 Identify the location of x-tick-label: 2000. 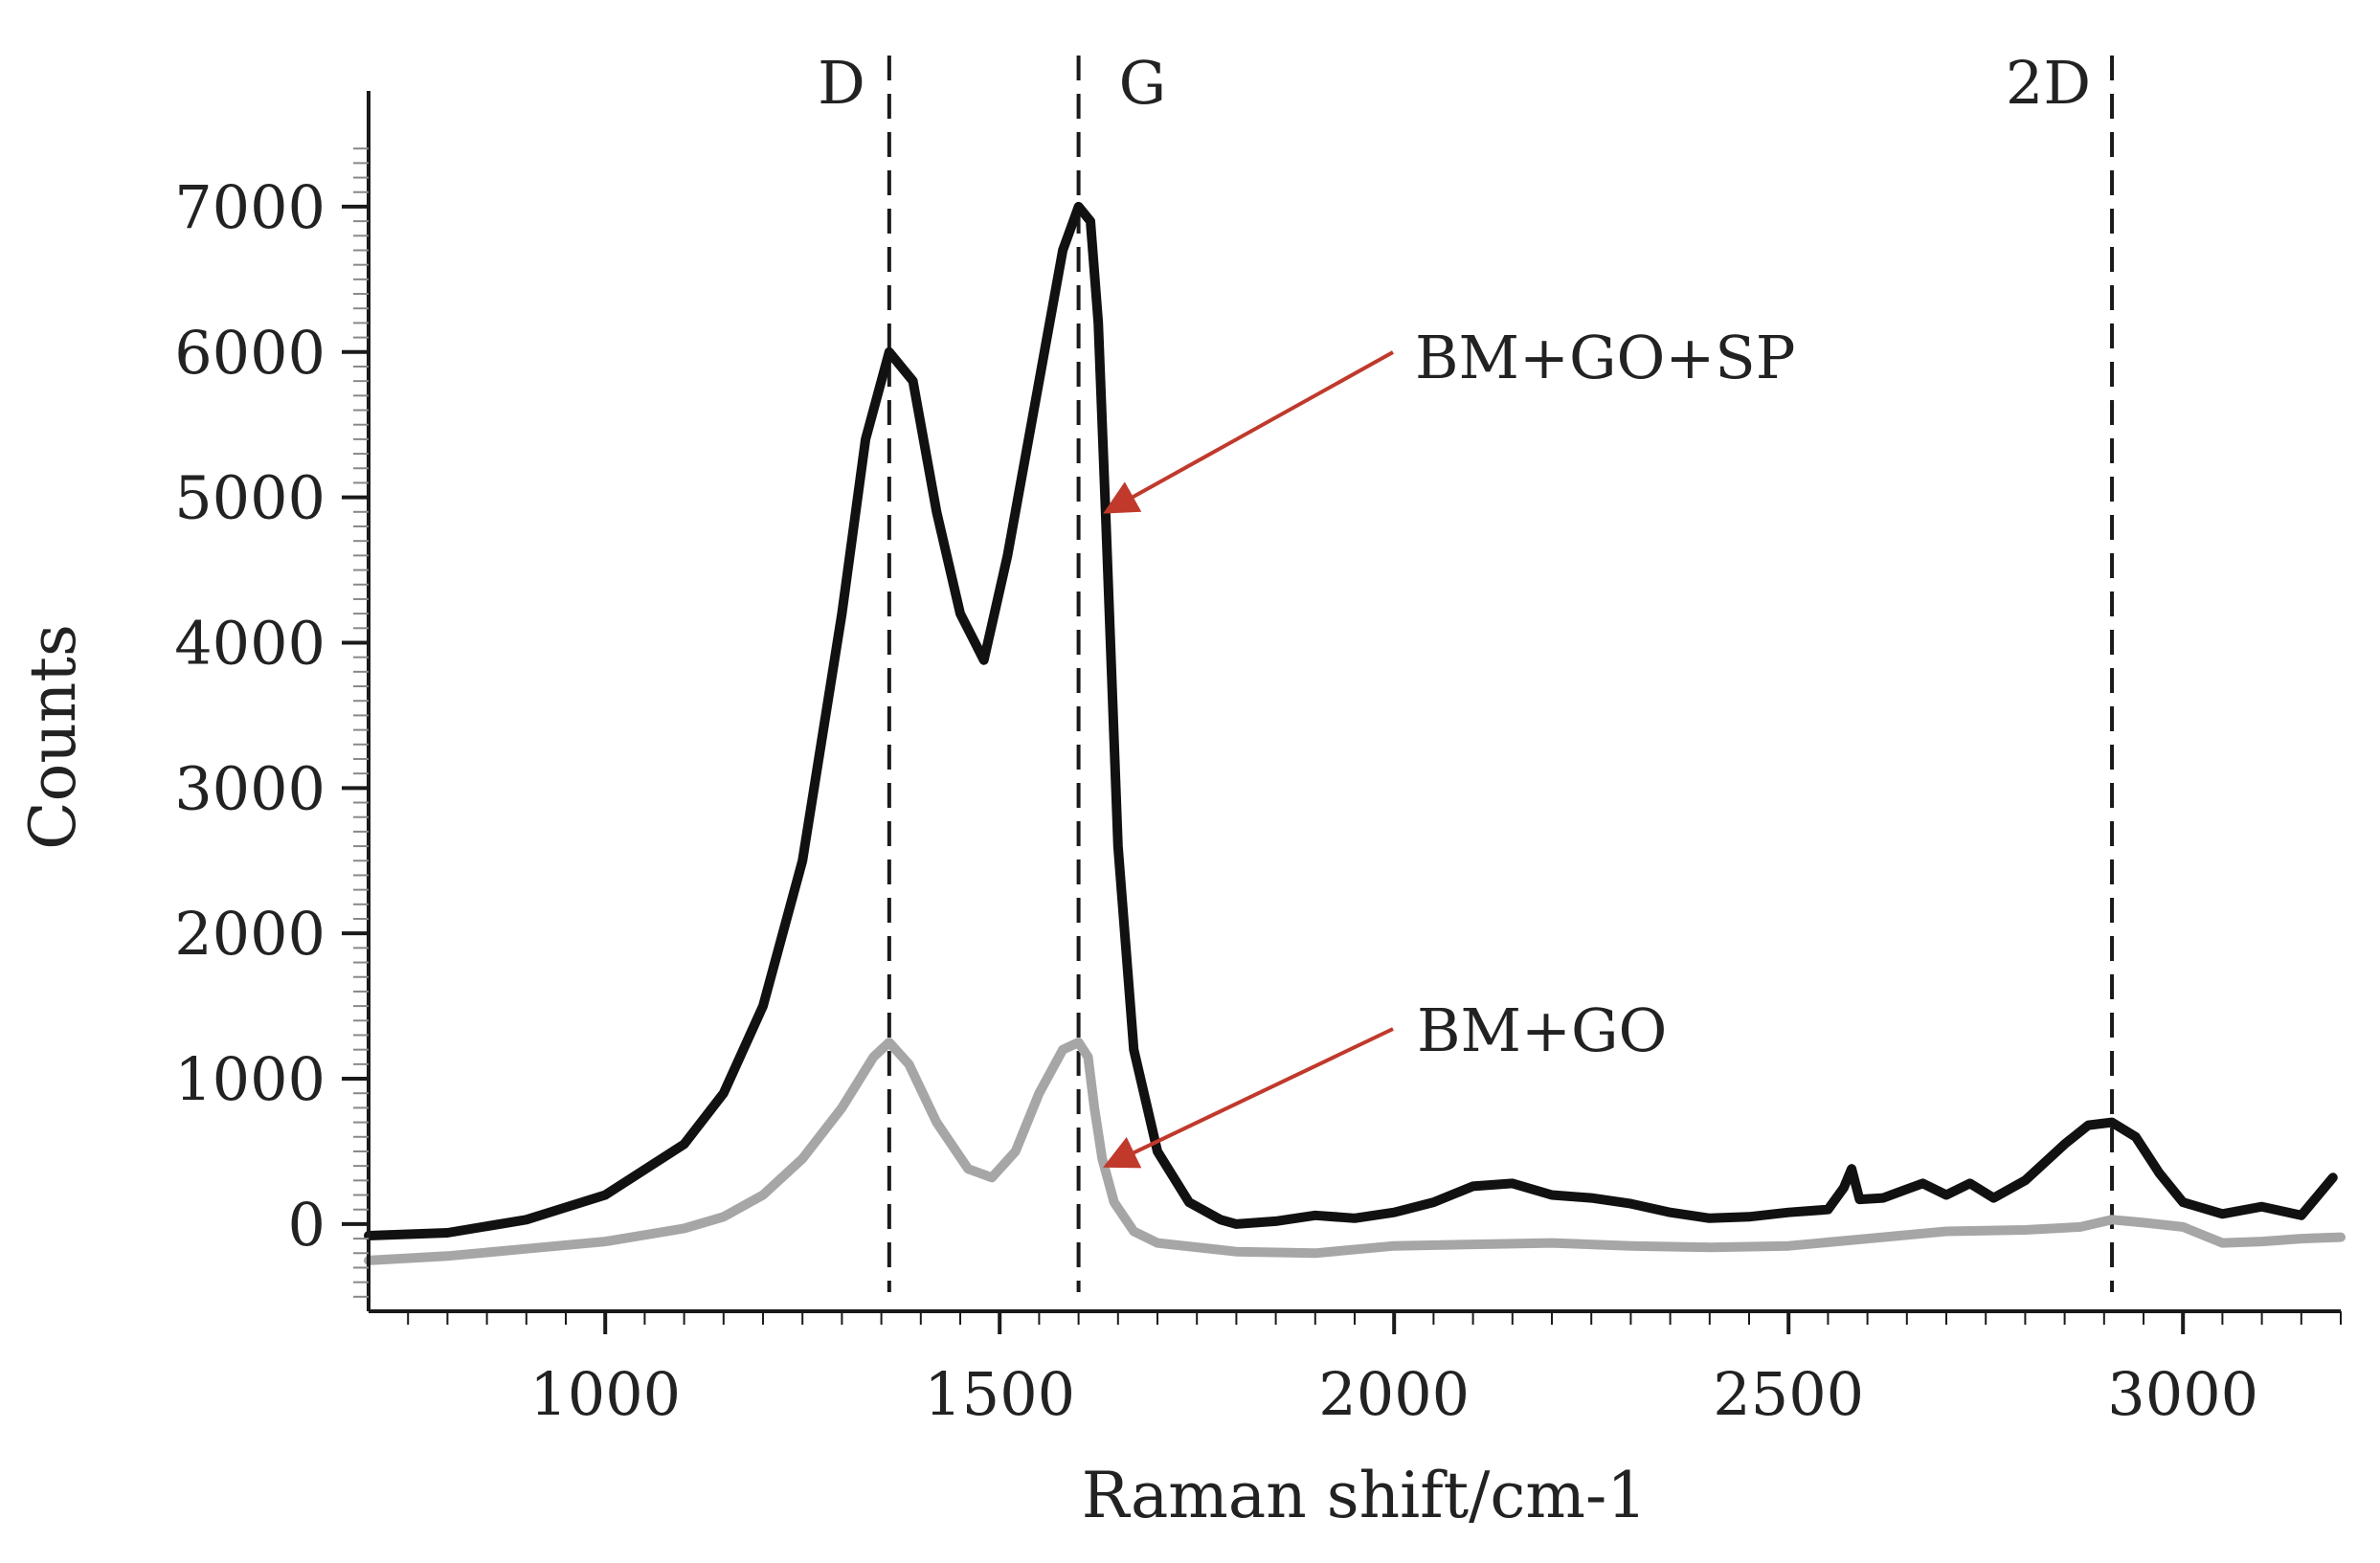
(1394, 1394).